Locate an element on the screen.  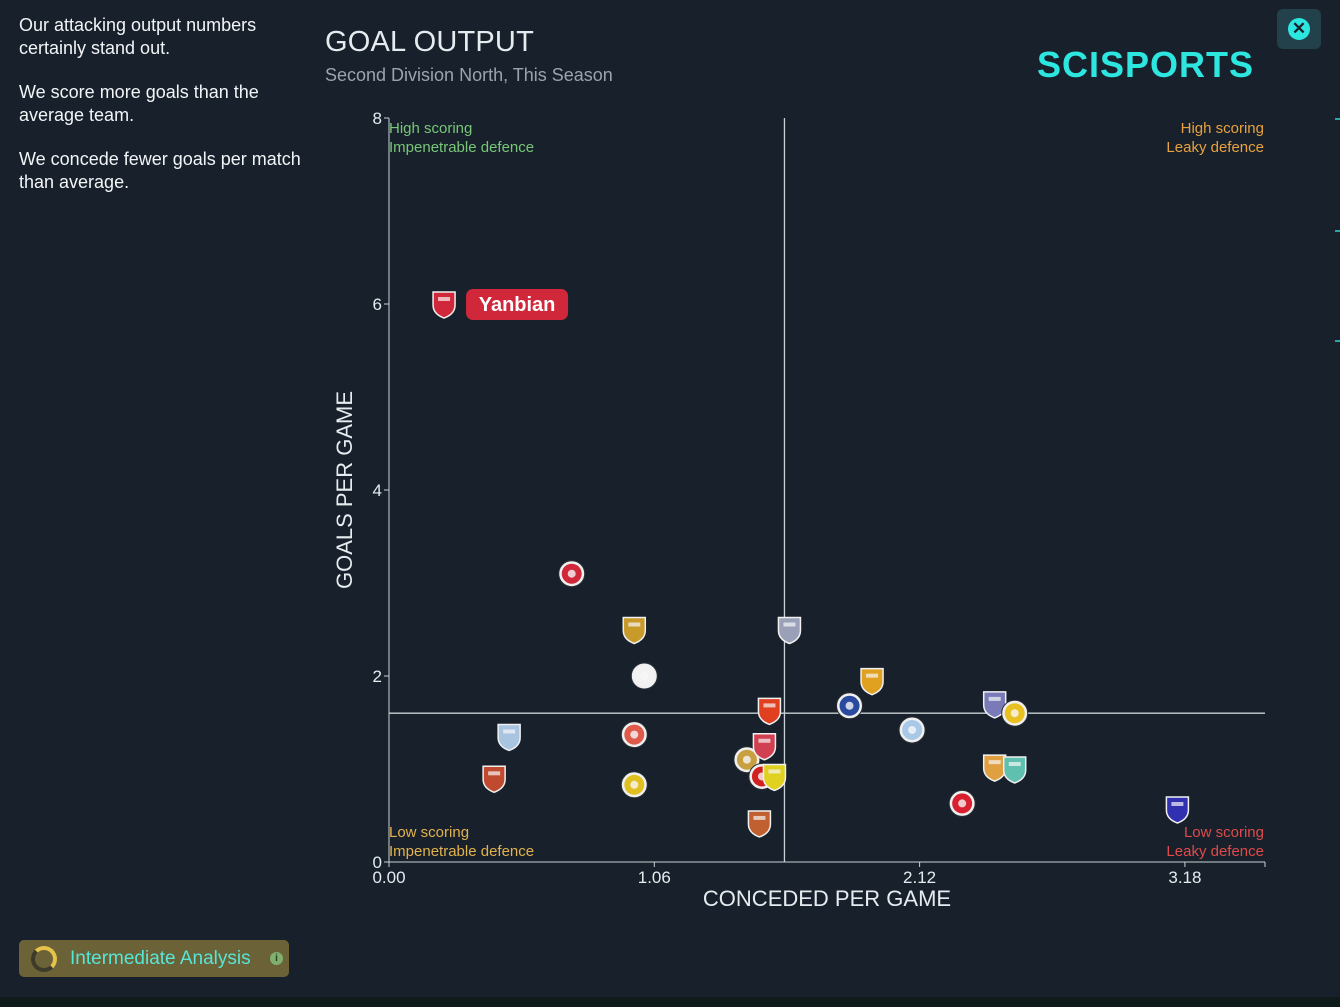
x-tick-label: 2.12 is located at coordinates (919, 877).